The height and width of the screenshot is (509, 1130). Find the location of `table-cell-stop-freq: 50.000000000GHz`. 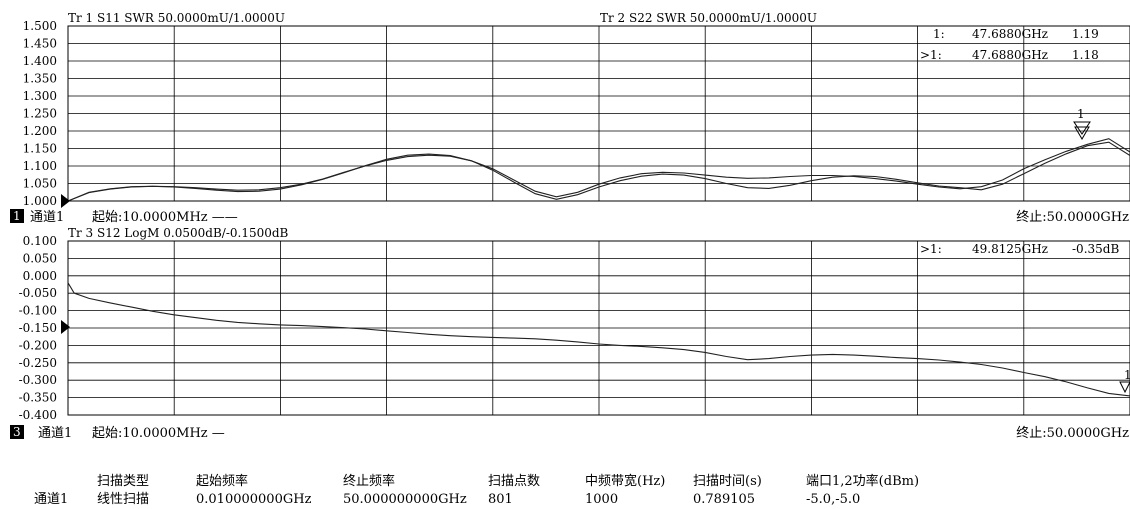

table-cell-stop-freq: 50.000000000GHz is located at coordinates (405, 498).